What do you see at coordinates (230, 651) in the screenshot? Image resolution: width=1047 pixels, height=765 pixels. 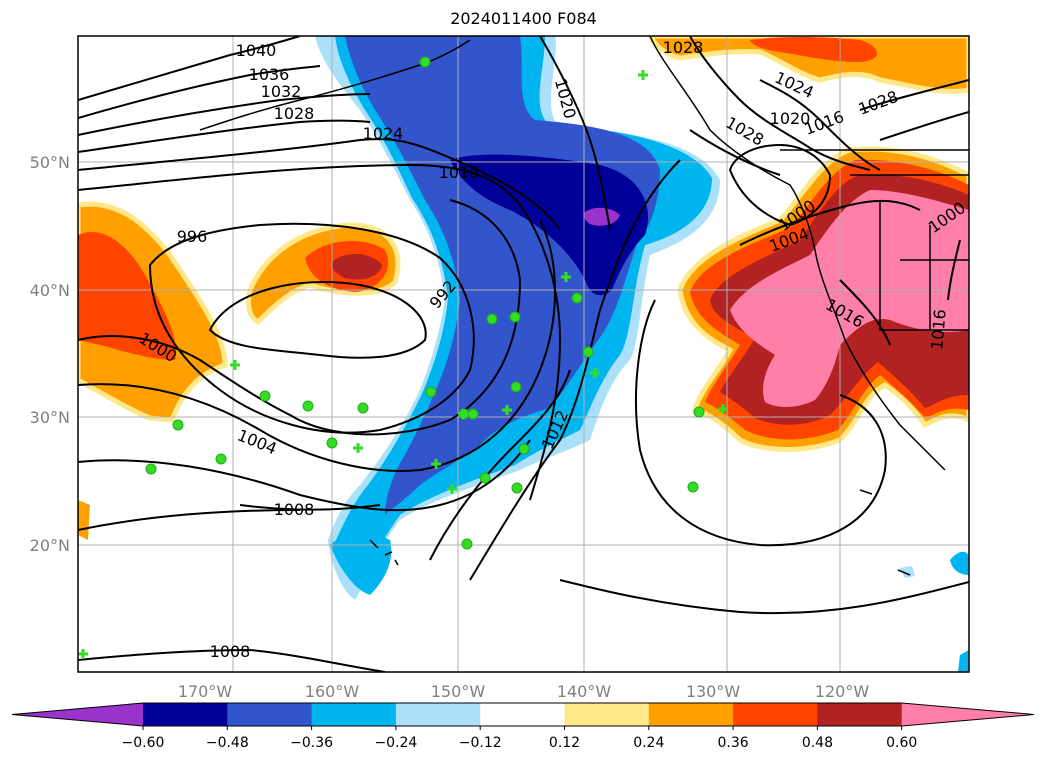 I see `contour-label-1008-south: 1008` at bounding box center [230, 651].